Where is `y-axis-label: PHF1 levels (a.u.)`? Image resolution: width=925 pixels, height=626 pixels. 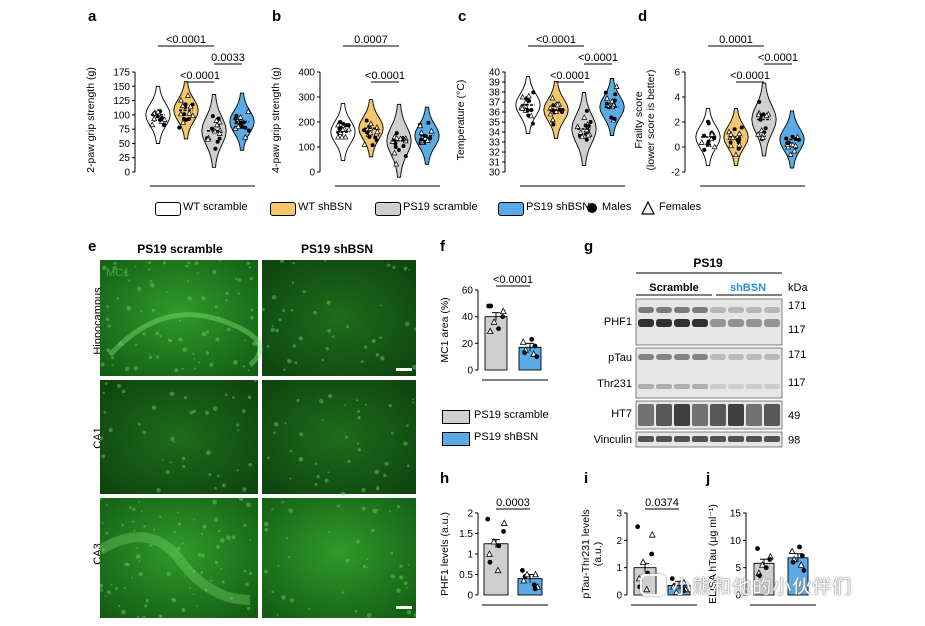
y-axis-label: PHF1 levels (a.u.) is located at coordinates (445, 554).